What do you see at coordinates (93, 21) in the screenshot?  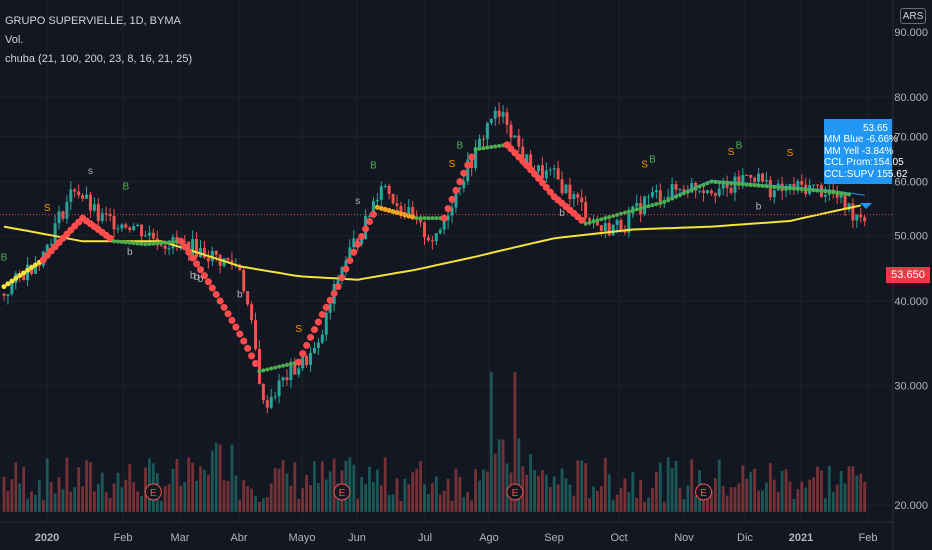 I see `symbol-title: GRUPO SUPERVIELLE, 1D, BYMA` at bounding box center [93, 21].